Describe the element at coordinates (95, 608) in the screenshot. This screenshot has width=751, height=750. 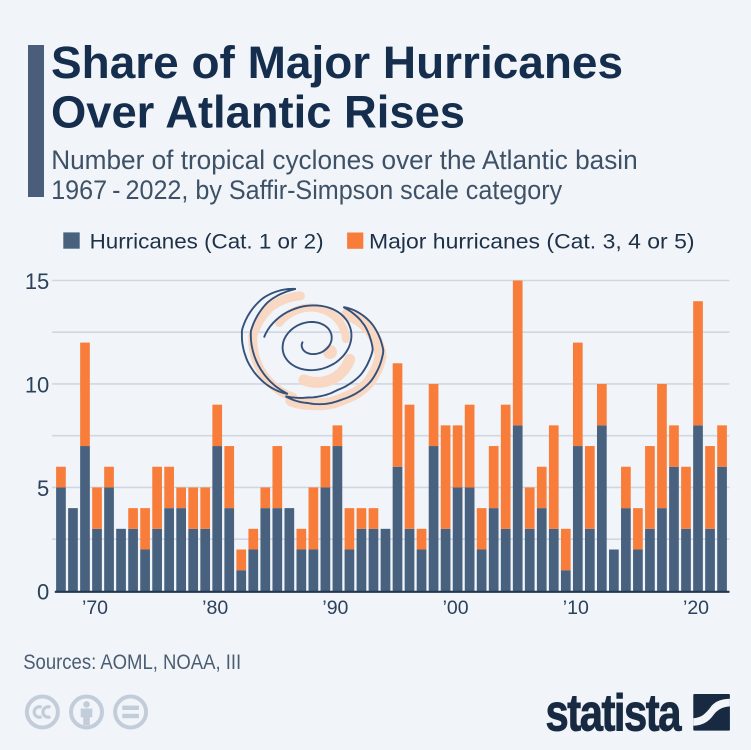
I see `svg-text: ’70` at that location.